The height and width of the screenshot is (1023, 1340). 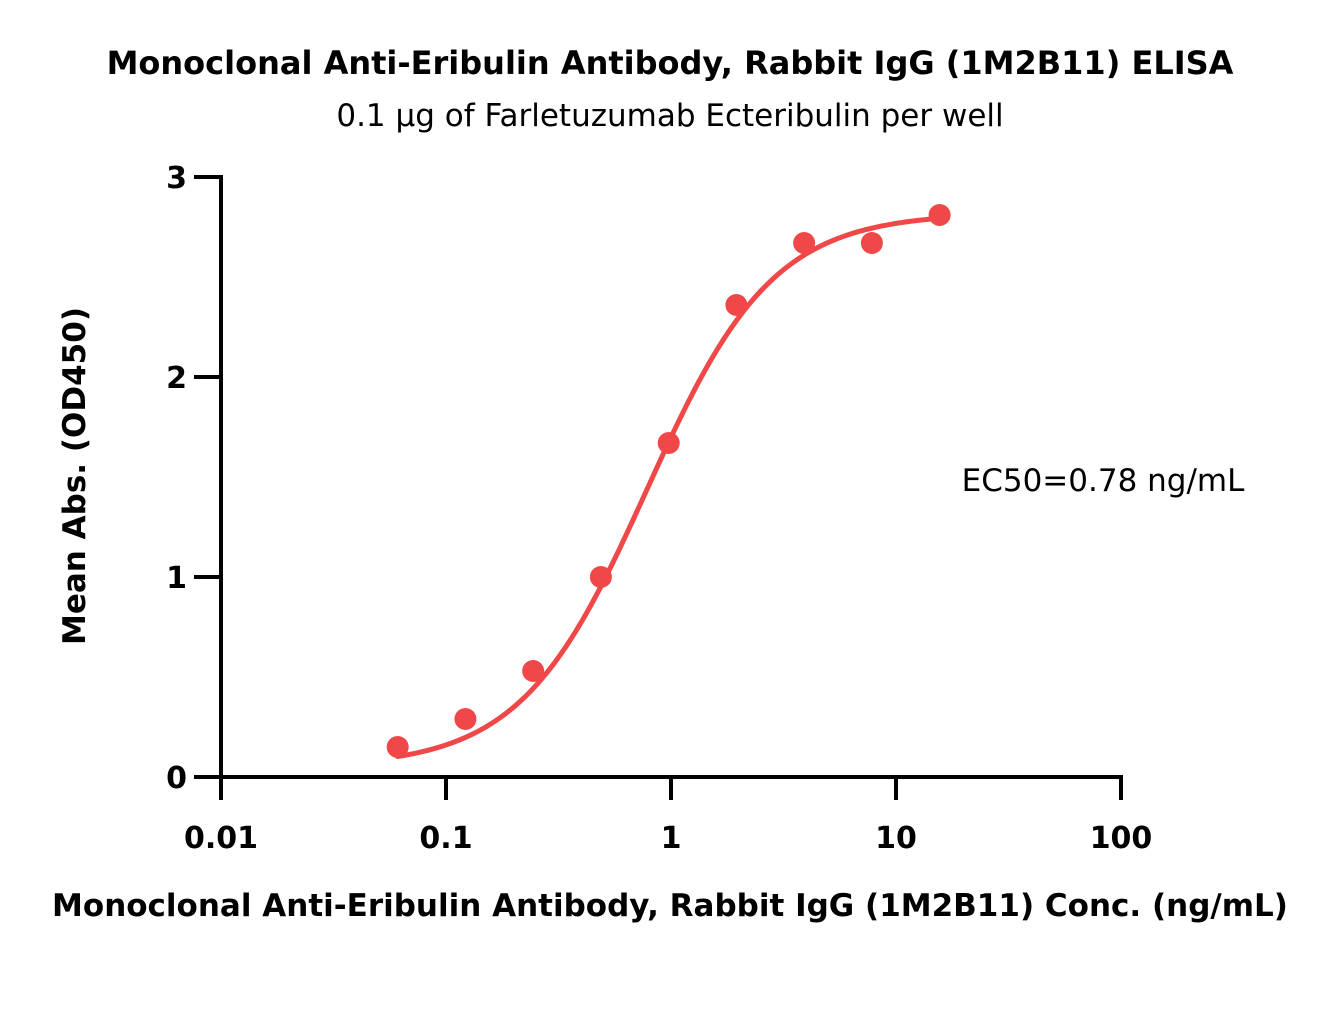 I want to click on y-tick-label: 0, so click(x=176, y=778).